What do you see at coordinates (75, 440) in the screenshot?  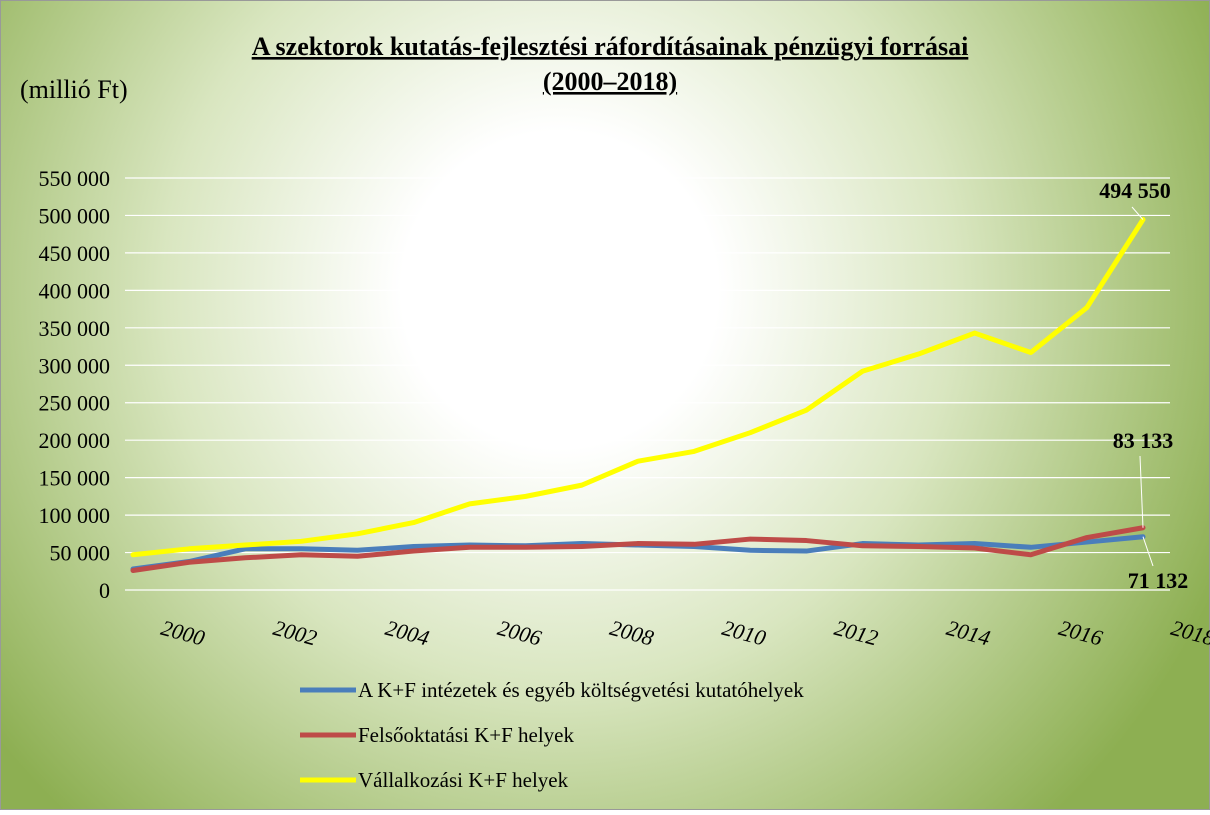 I see `y-tick-label: 200 000` at bounding box center [75, 440].